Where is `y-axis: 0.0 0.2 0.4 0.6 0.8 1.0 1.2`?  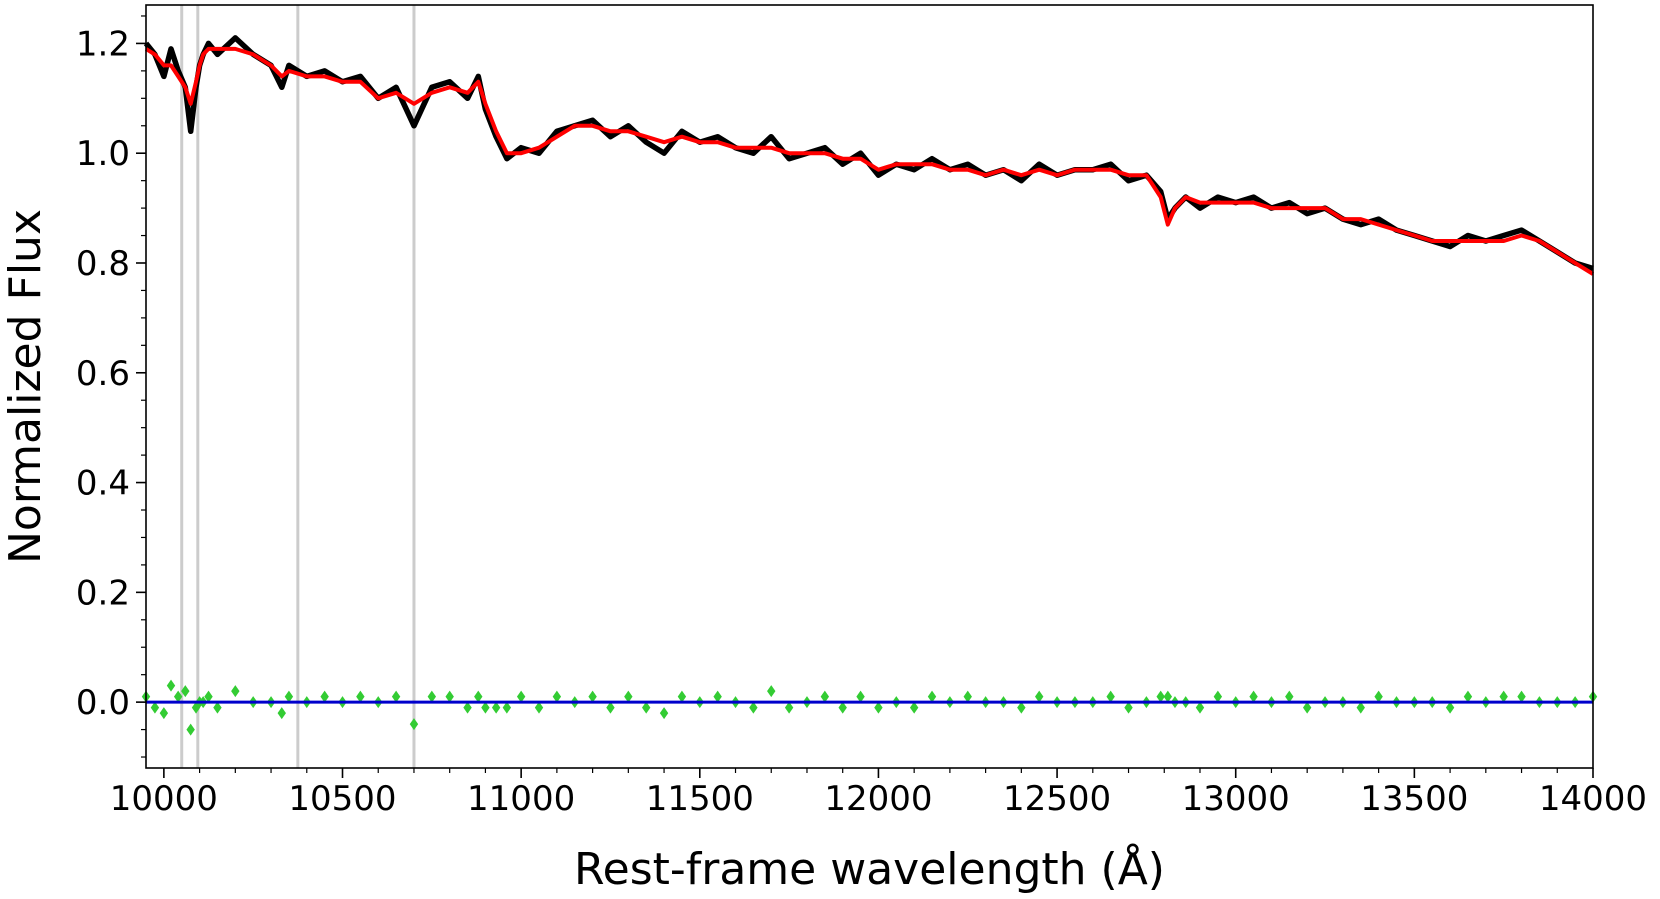 y-axis: 0.0 0.2 0.4 0.6 0.8 1.0 1.2 is located at coordinates (111, 386).